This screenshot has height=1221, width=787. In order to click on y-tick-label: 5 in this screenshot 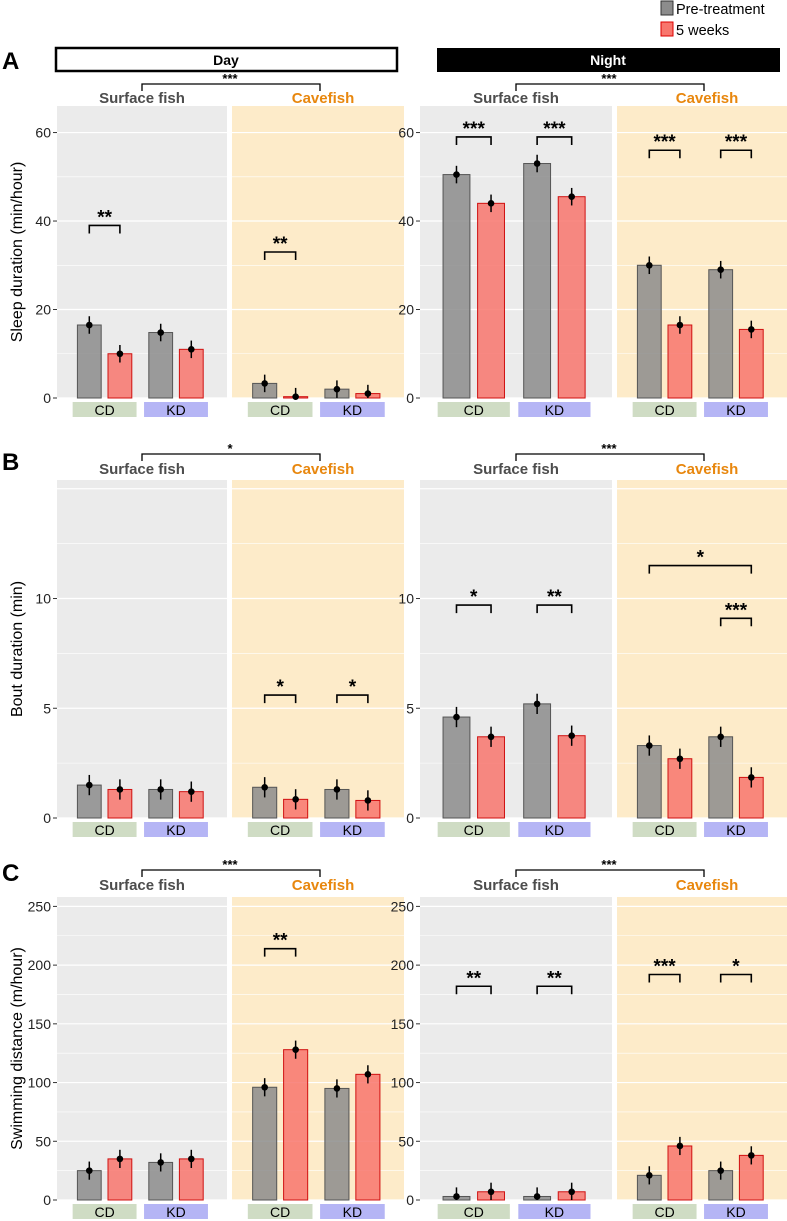, I will do `click(410, 708)`.